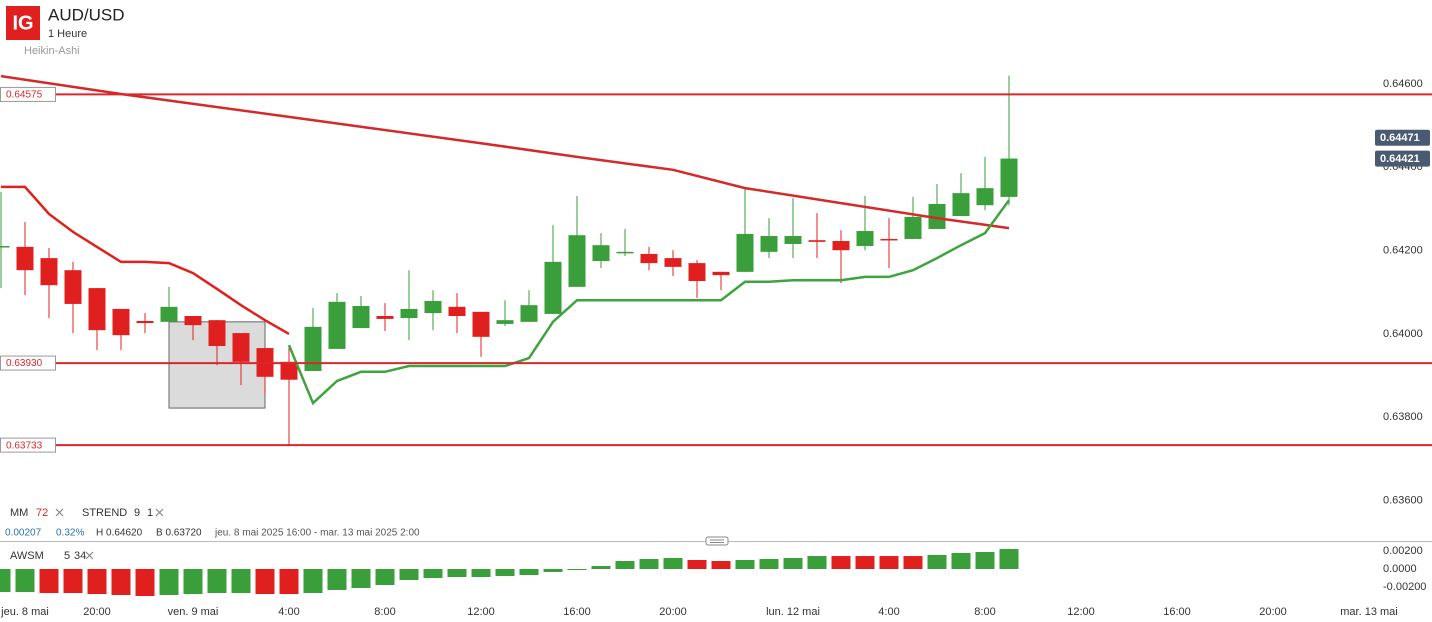 Image resolution: width=1432 pixels, height=622 pixels. What do you see at coordinates (1403, 84) in the screenshot?
I see `y-tick-label: 0.64600` at bounding box center [1403, 84].